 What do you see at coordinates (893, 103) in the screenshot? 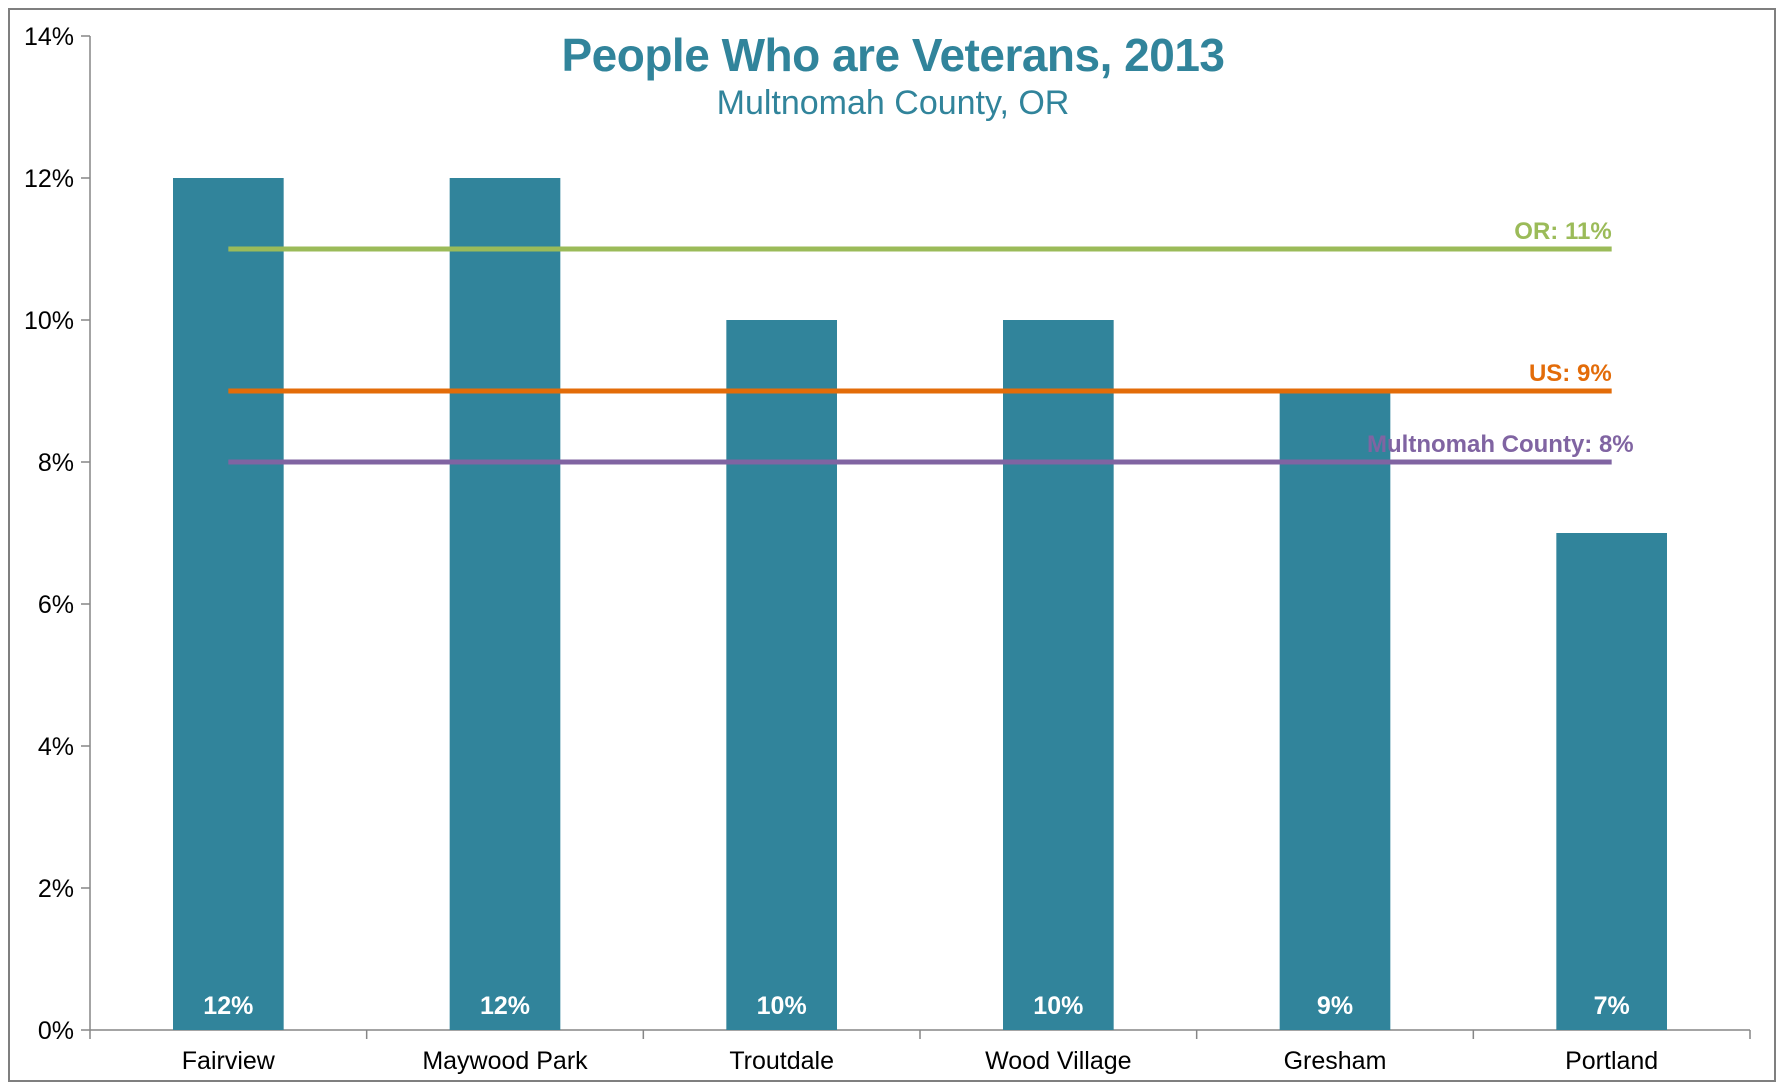
I see `chart-subtitle: Multnomah County, OR` at bounding box center [893, 103].